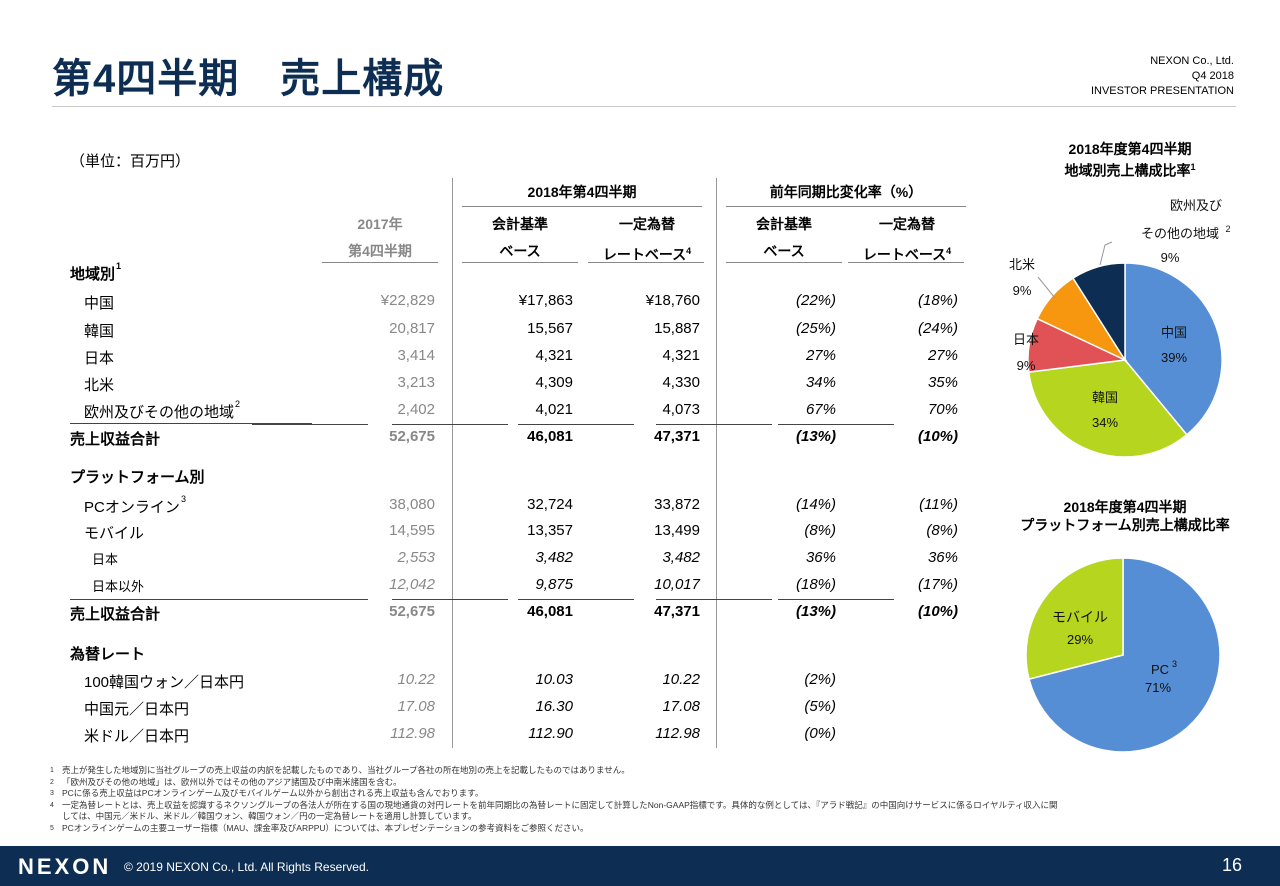  What do you see at coordinates (412, 584) in the screenshot?
I see `cell-2017q4: 12,042` at bounding box center [412, 584].